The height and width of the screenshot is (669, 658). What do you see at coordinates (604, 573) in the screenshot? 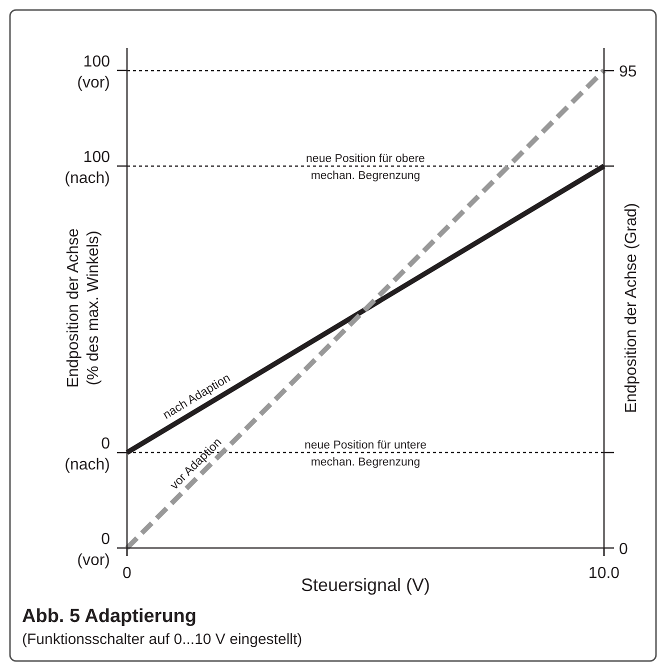
I see `x-tick-label: 10.0` at bounding box center [604, 573].